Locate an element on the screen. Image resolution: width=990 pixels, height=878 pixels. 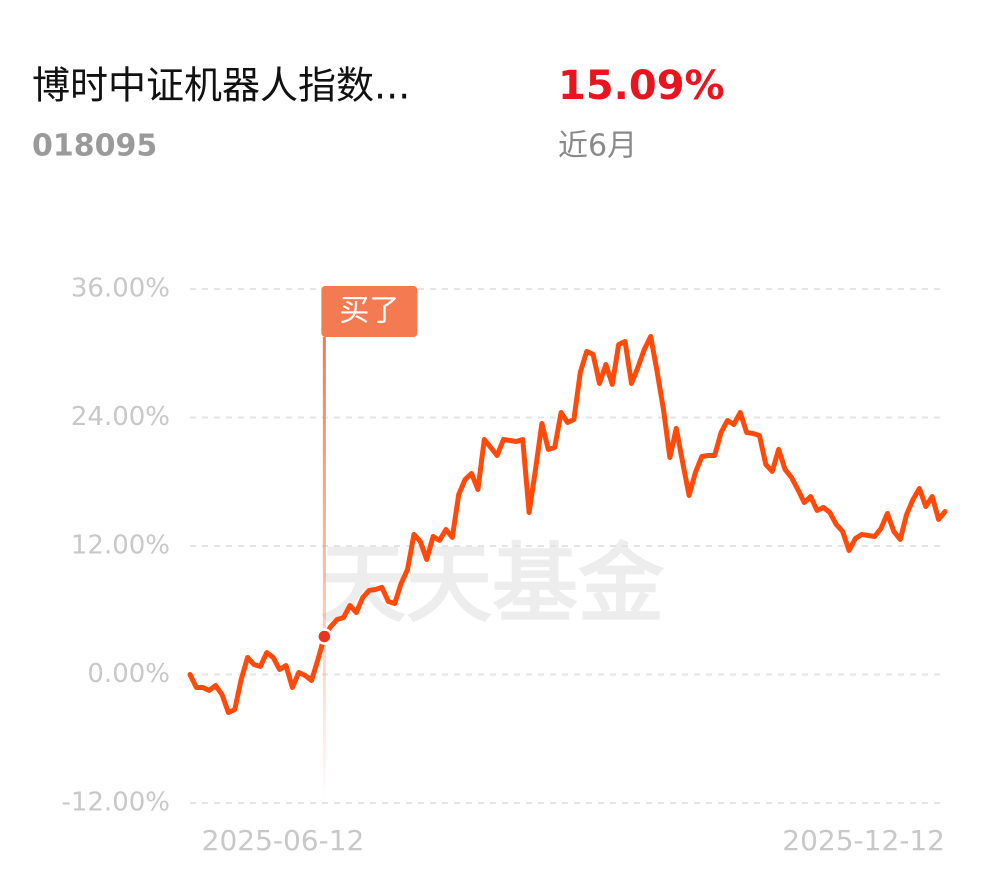
y-tick-label: 24.00% is located at coordinates (120, 417).